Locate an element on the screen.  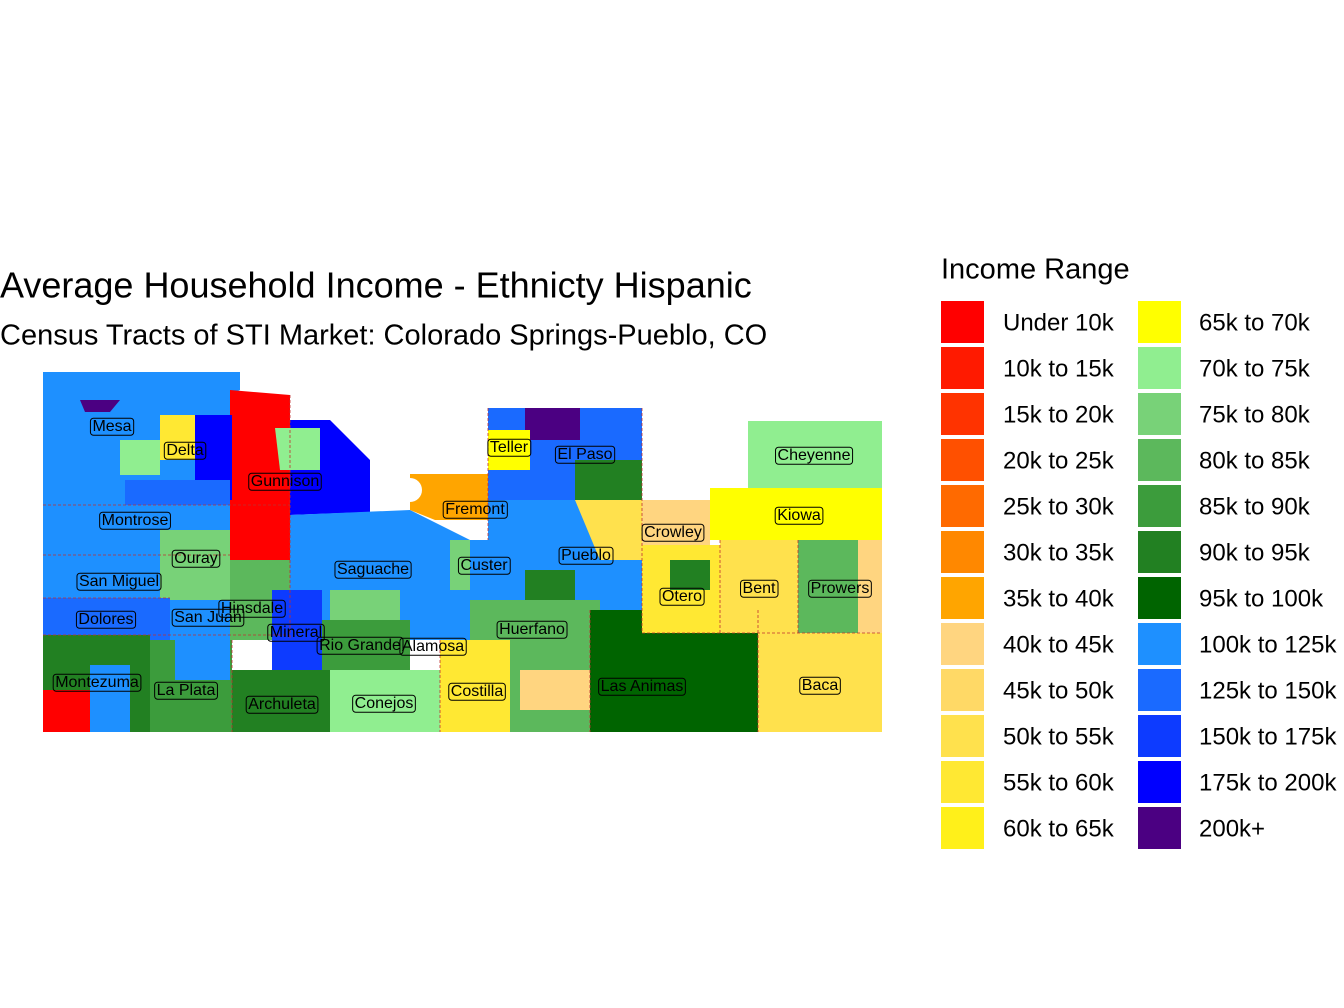
county-label: San Juan is located at coordinates (208, 617).